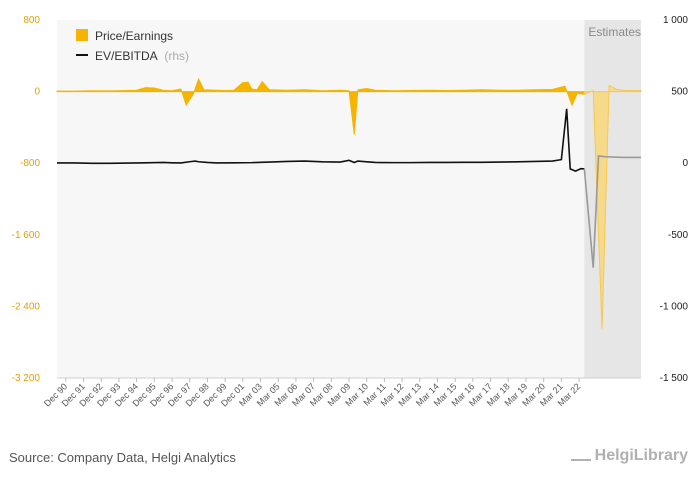 This screenshot has height=483, width=700. What do you see at coordinates (675, 20) in the screenshot?
I see `right-tick-label: 1 000` at bounding box center [675, 20].